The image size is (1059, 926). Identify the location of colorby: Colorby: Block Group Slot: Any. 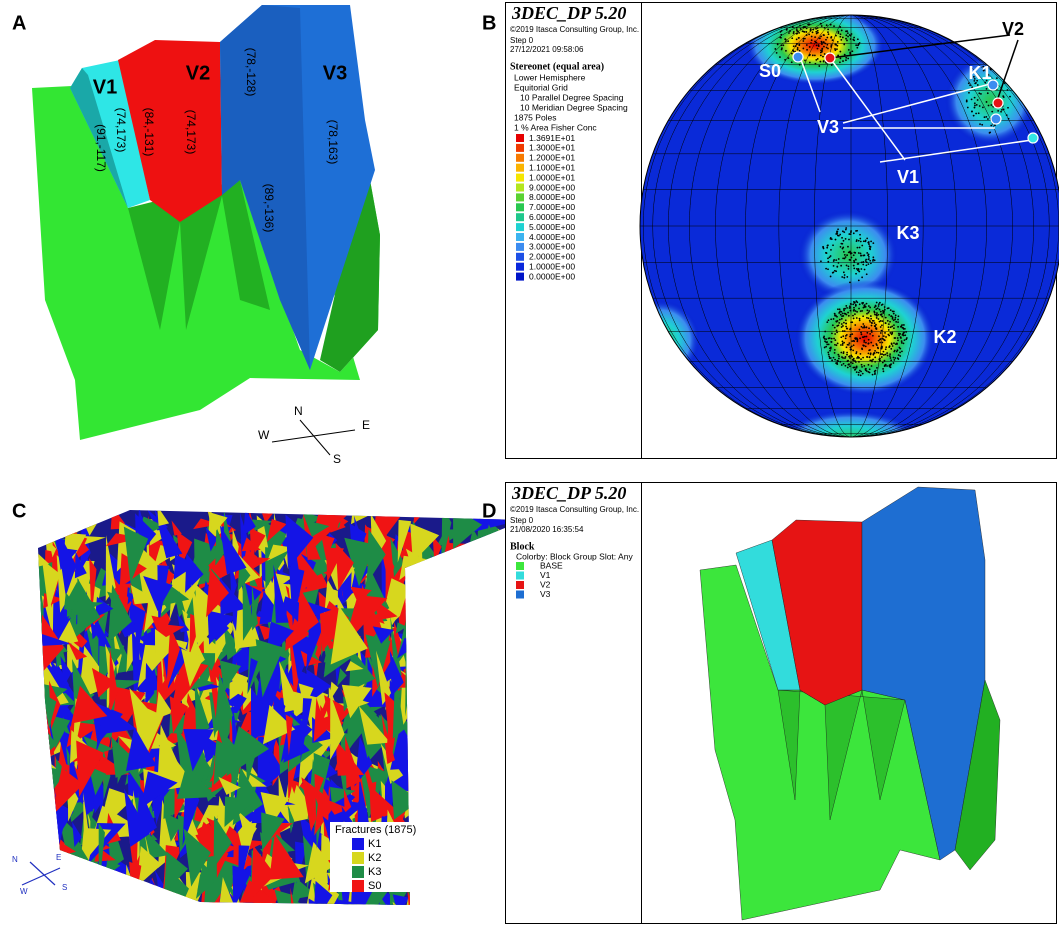
(574, 556).